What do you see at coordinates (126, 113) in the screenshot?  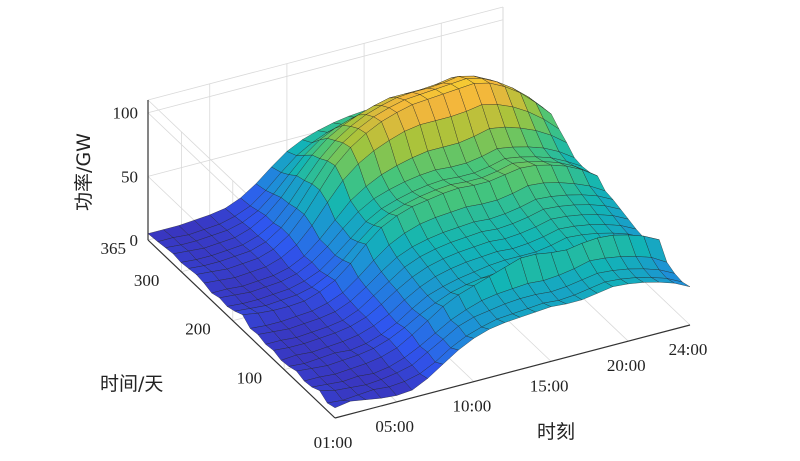 I see `z-tick-label: 100` at bounding box center [126, 113].